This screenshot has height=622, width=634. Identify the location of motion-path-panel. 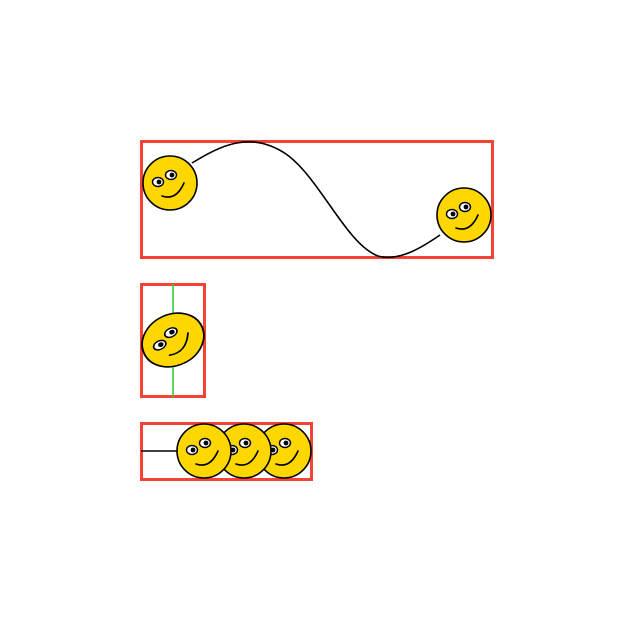
(317, 199).